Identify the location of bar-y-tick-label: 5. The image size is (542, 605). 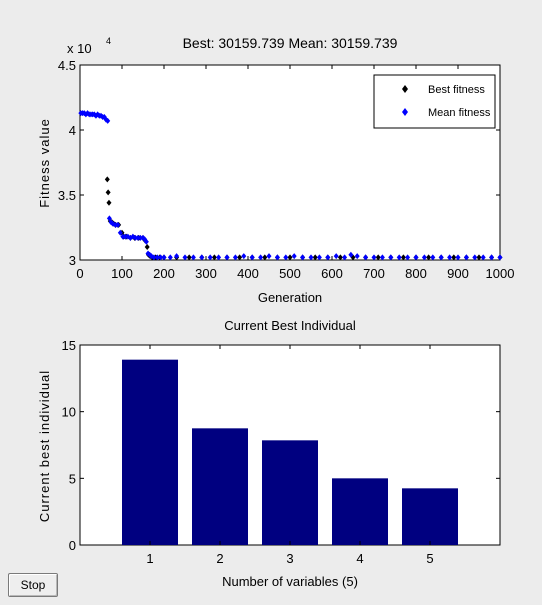
(72, 478).